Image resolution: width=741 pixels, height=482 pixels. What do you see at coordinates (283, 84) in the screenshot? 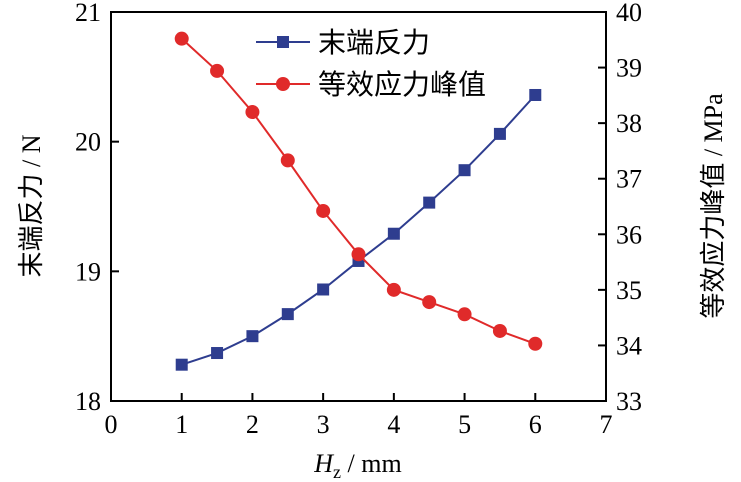
I see `legend-marker-circle` at bounding box center [283, 84].